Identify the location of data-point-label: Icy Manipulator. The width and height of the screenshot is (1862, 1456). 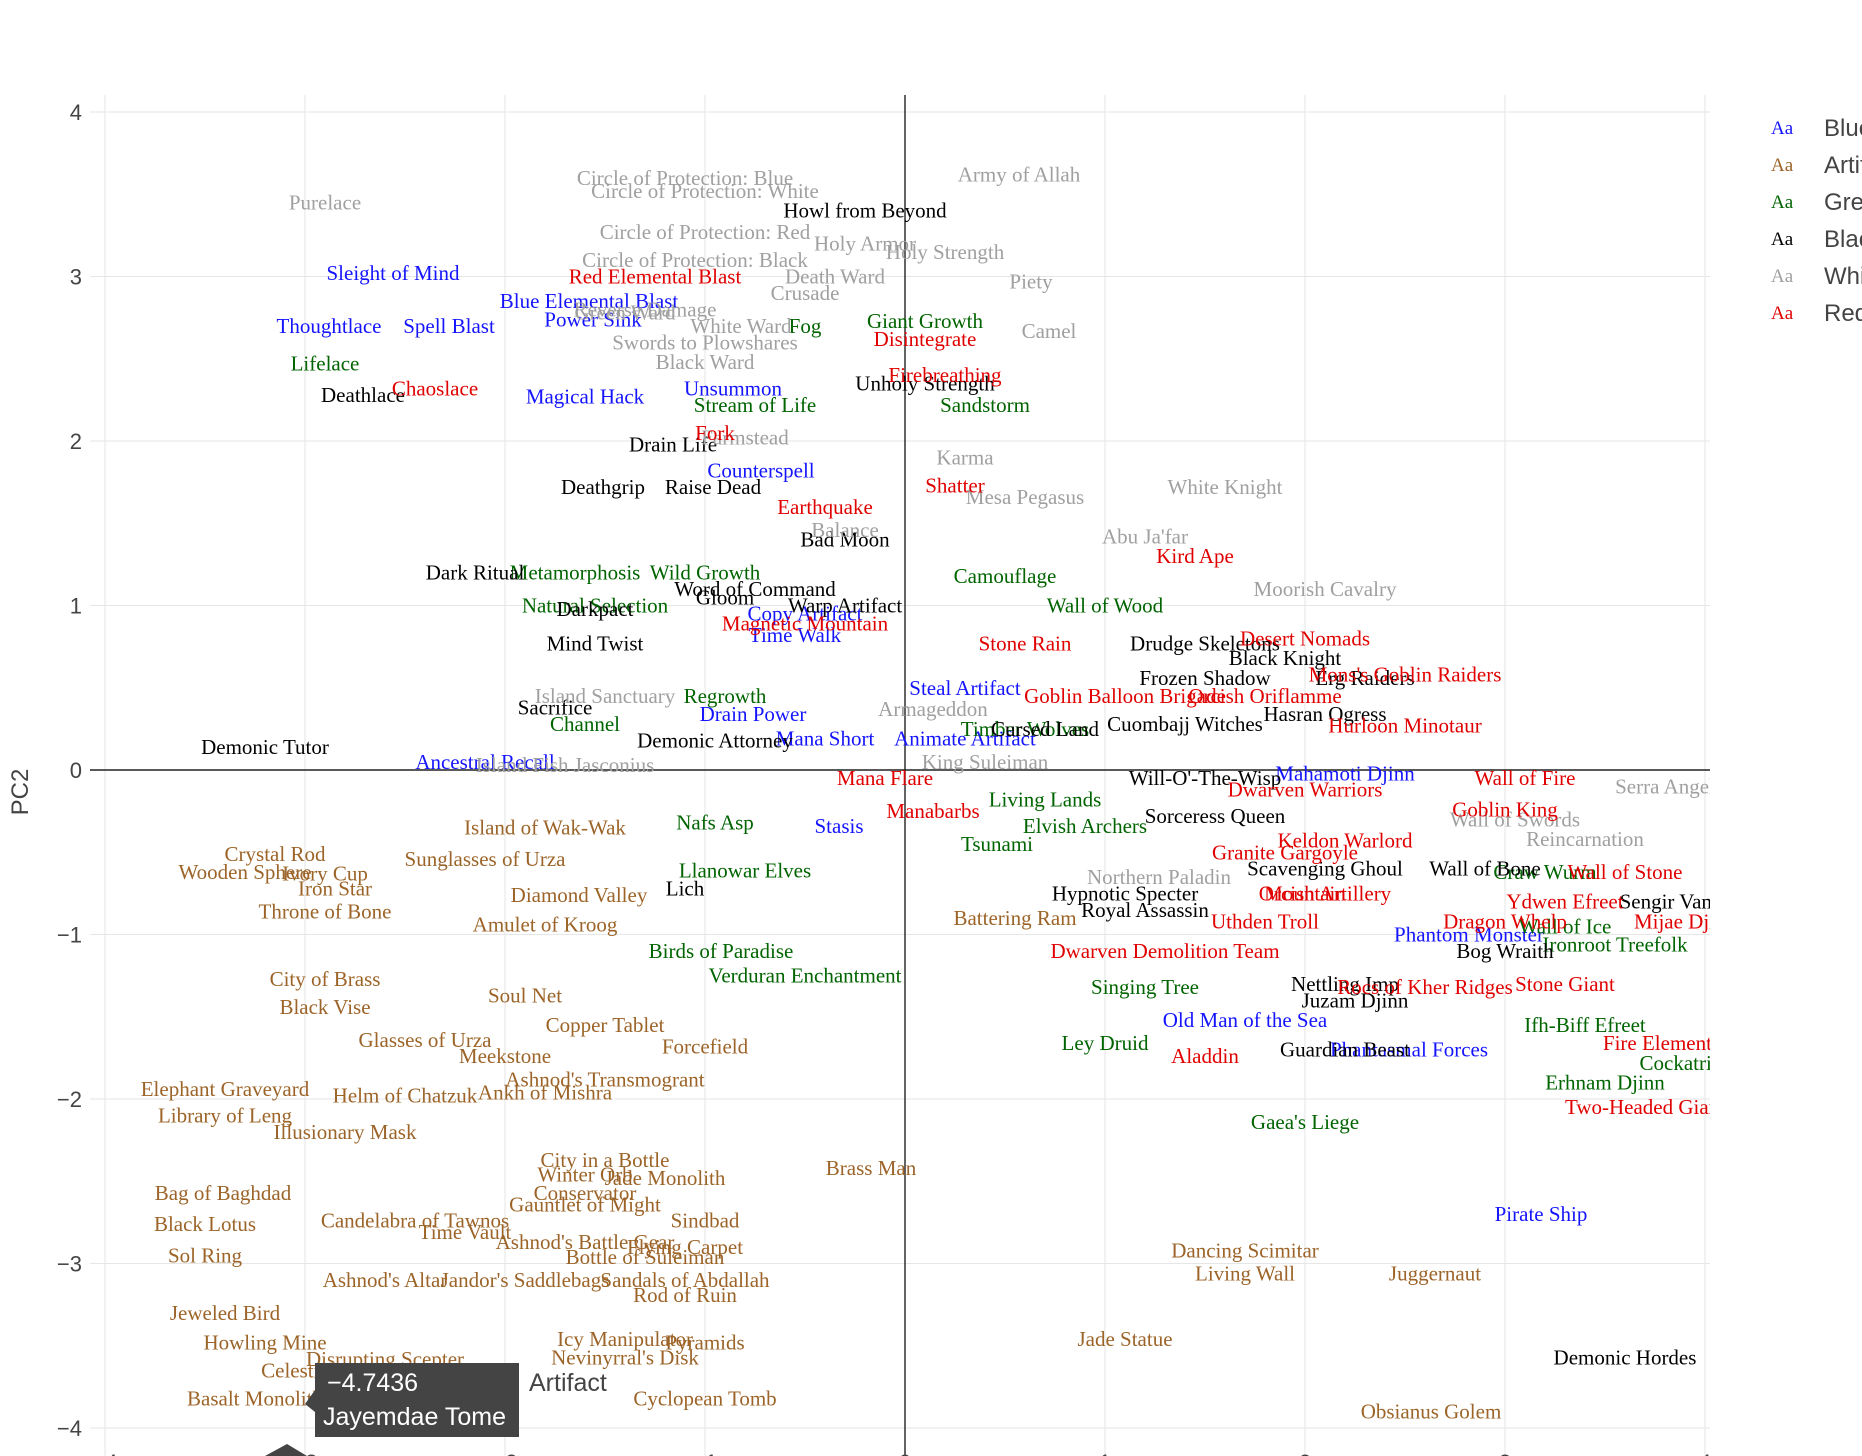
(625, 1339).